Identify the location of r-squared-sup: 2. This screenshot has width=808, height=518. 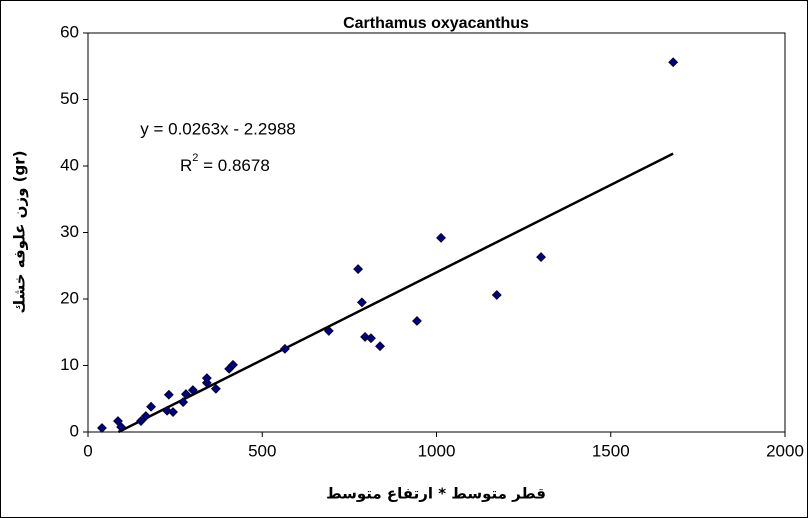
(195, 158).